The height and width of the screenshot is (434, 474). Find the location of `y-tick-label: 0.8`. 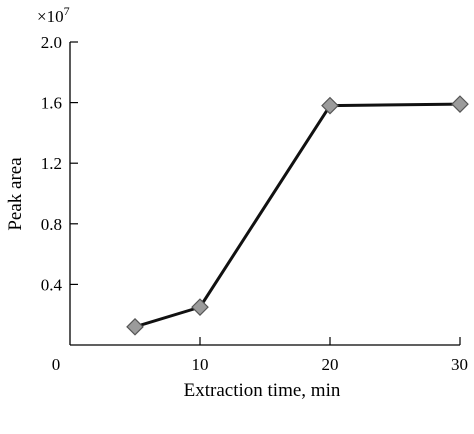

y-tick-label: 0.8 is located at coordinates (51, 224).